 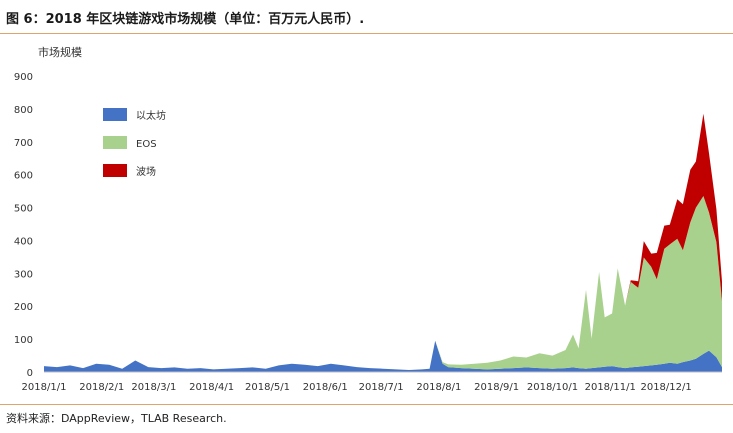 I want to click on y-tick-label: 500, so click(x=23, y=209).